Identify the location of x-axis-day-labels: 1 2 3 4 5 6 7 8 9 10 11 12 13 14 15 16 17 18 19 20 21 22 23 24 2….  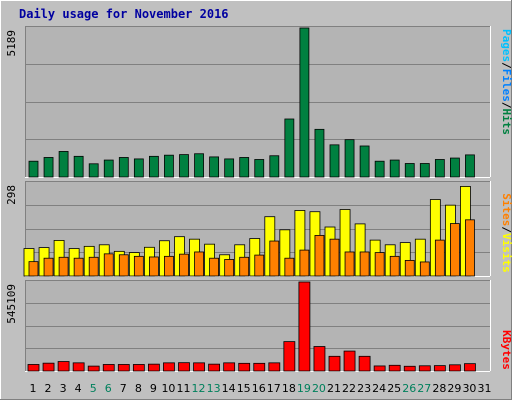
(261, 388).